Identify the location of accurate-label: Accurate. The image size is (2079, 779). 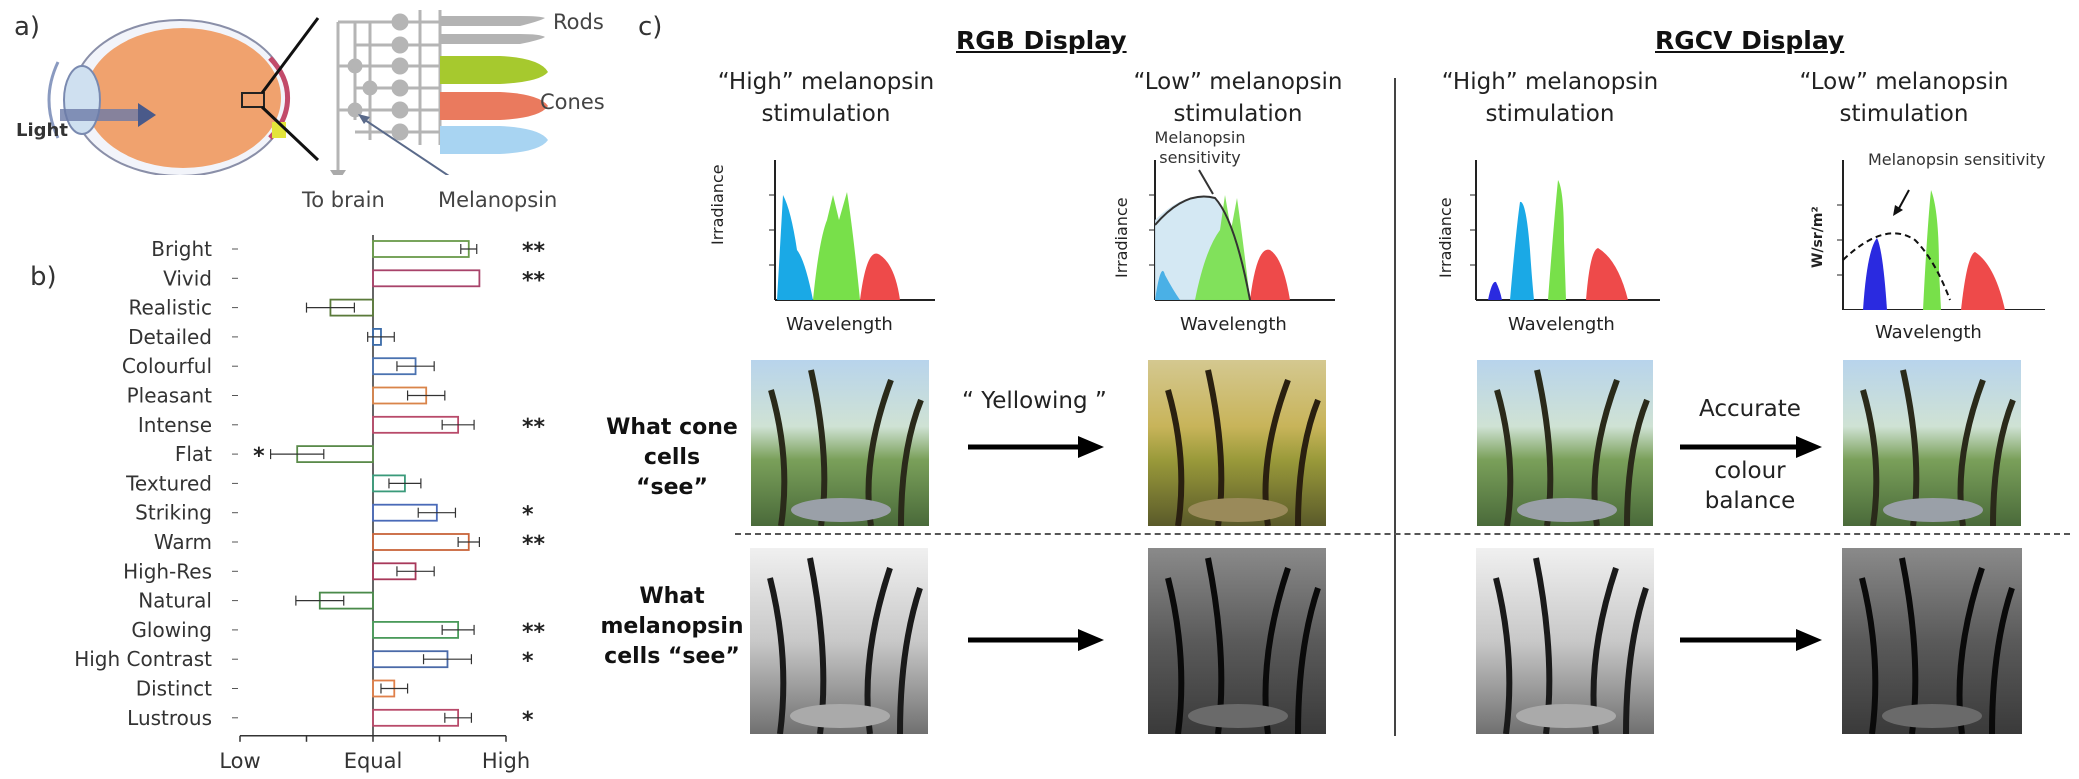
(1750, 409).